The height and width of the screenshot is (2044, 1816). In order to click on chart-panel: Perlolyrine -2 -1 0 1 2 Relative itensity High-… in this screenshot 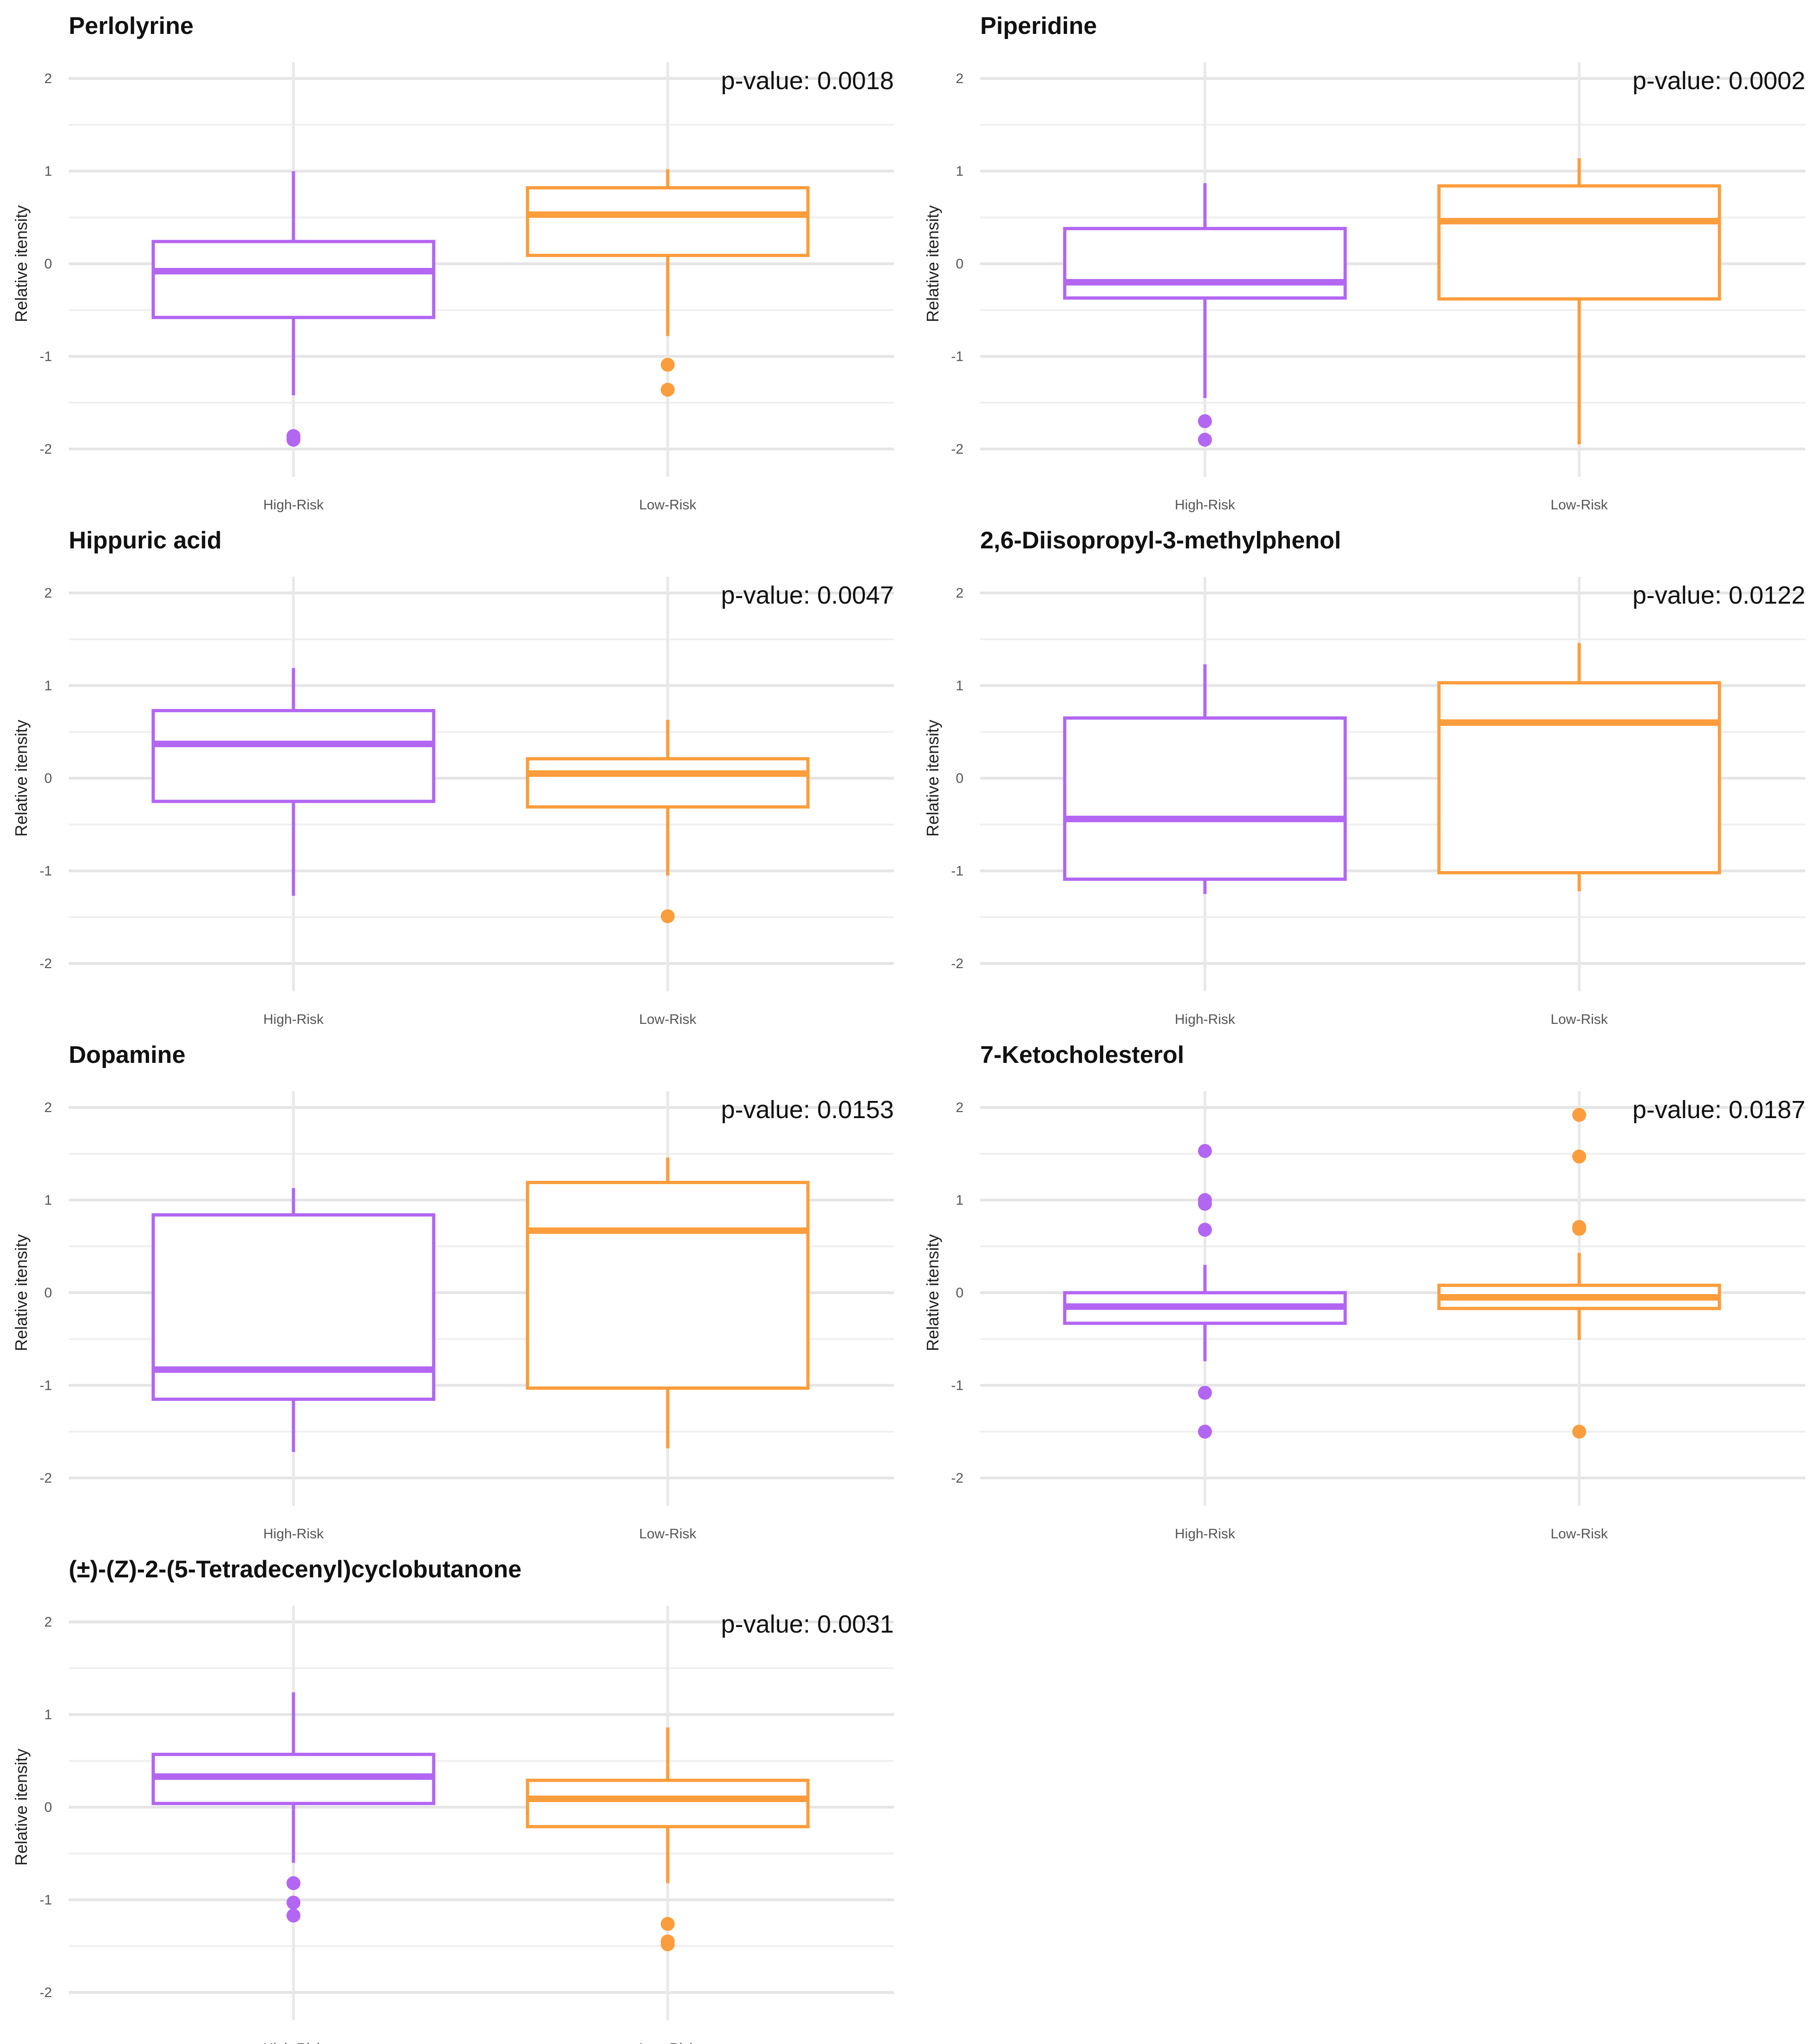, I will do `click(453, 263)`.